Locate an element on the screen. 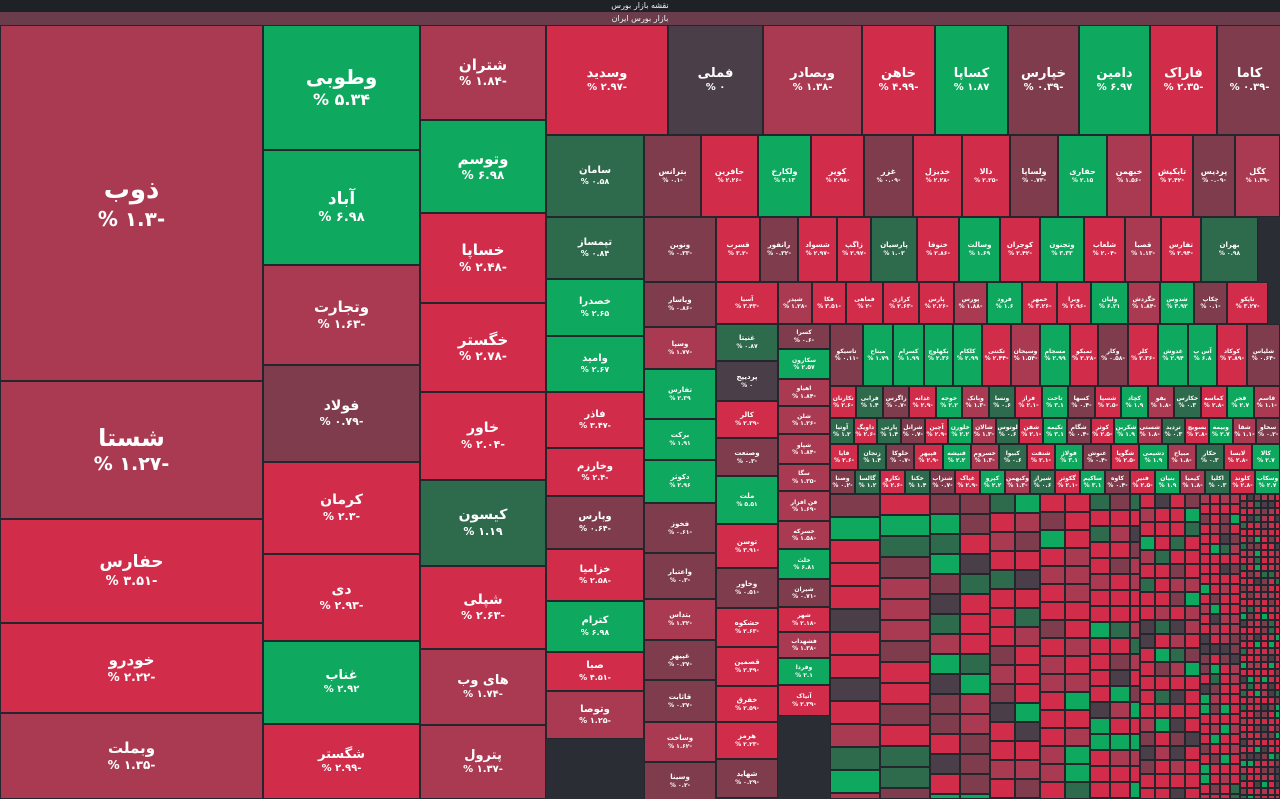  stock-tile: شنفت -۲.۱ % is located at coordinates (1040, 457).